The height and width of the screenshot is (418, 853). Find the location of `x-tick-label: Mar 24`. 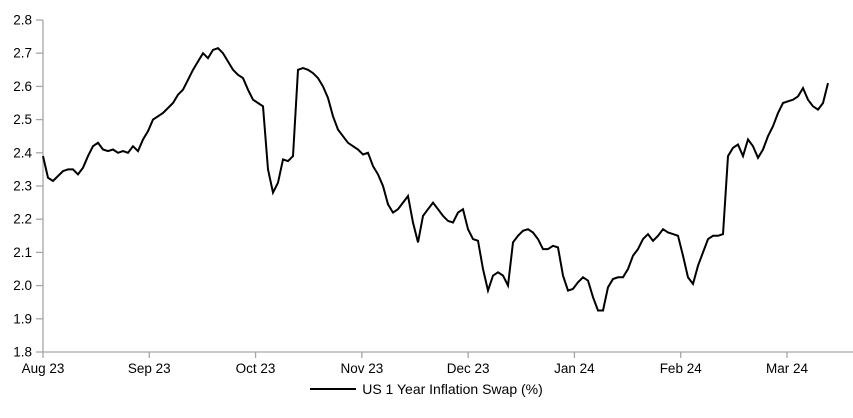

x-tick-label: Mar 24 is located at coordinates (787, 368).